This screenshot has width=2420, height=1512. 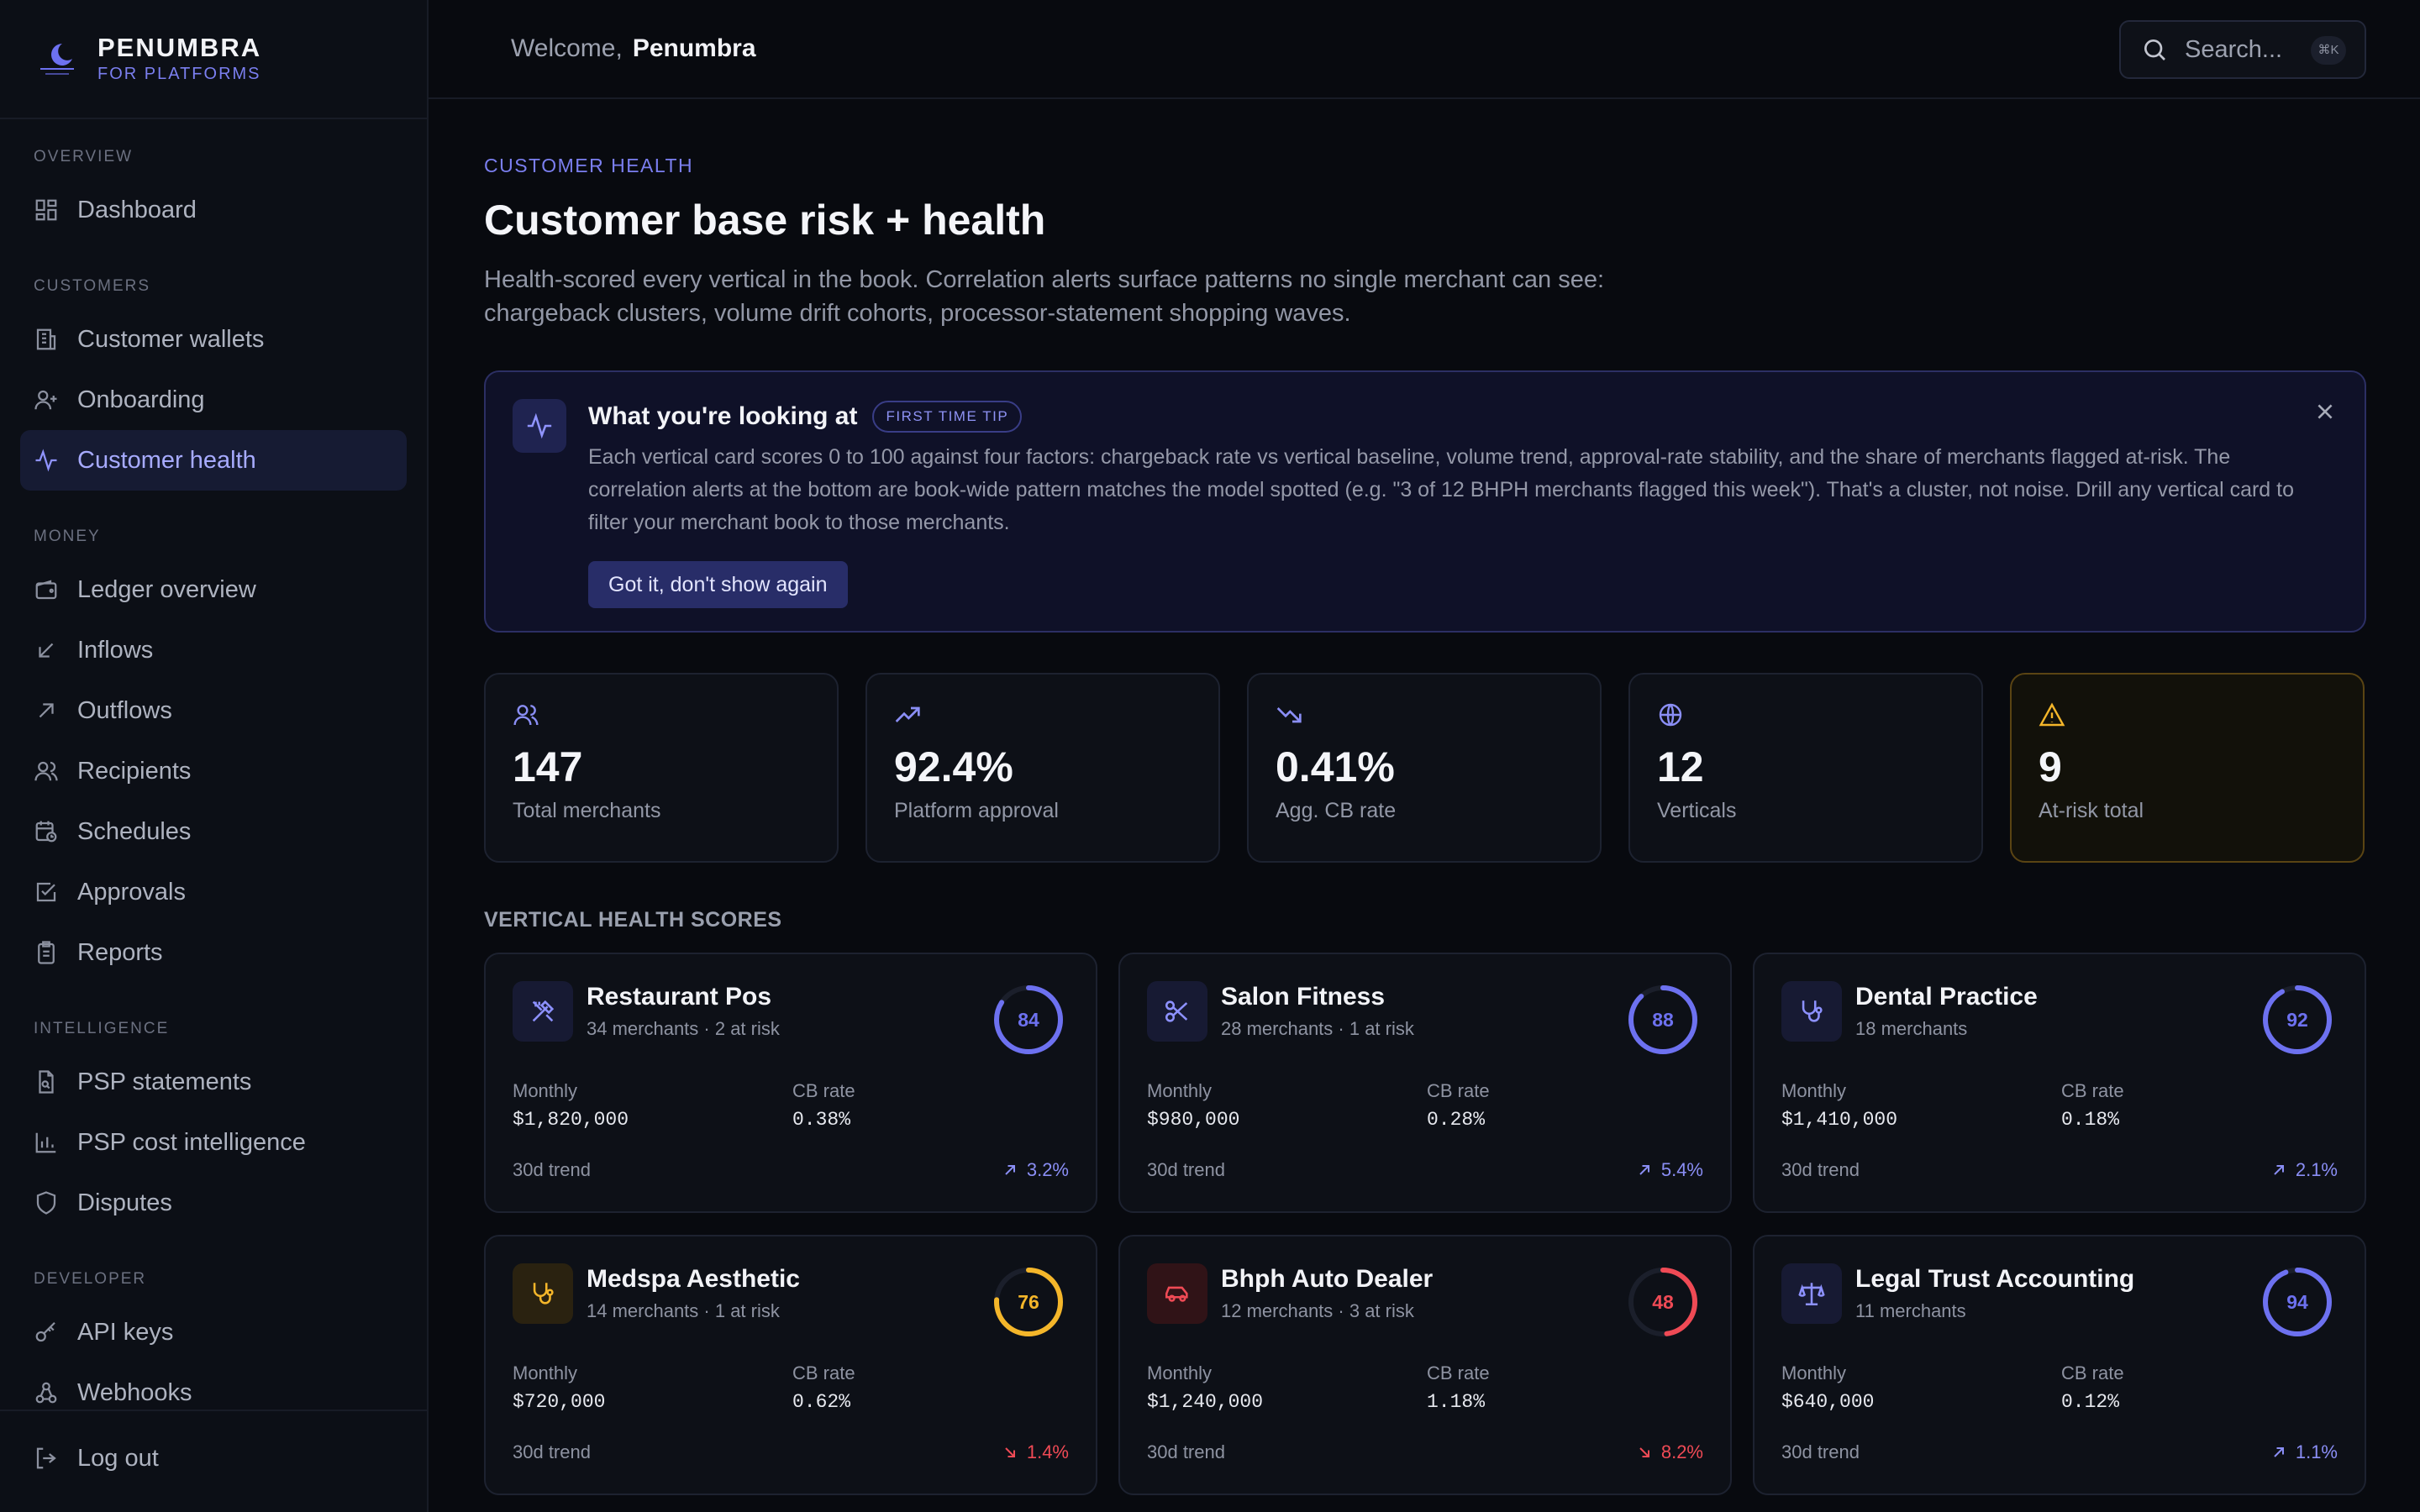 What do you see at coordinates (67, 536) in the screenshot?
I see `nav-section-money: MONEY` at bounding box center [67, 536].